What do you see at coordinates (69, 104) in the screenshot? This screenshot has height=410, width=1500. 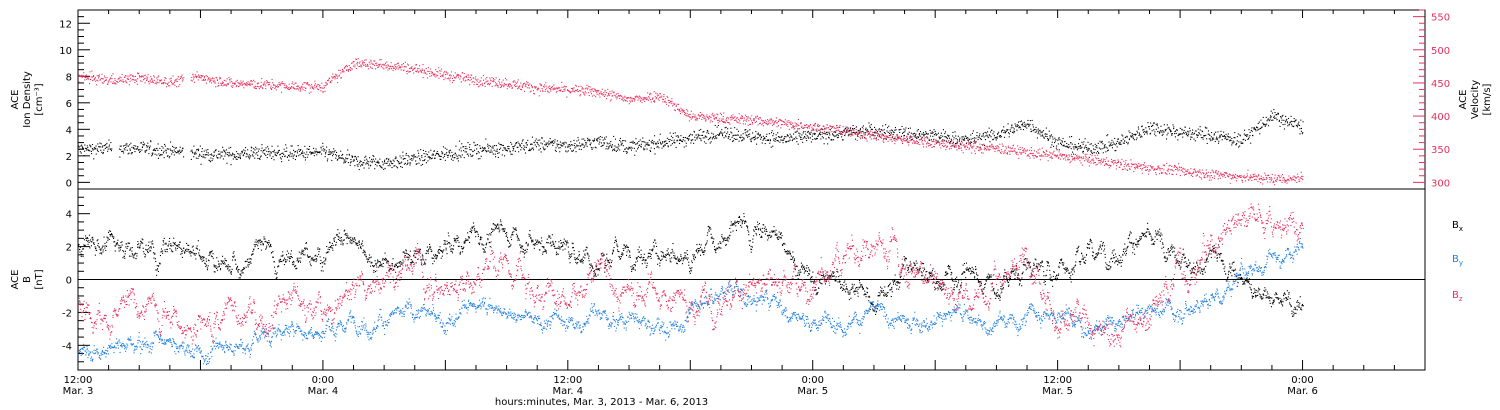 I see `density-tick-label: 6` at bounding box center [69, 104].